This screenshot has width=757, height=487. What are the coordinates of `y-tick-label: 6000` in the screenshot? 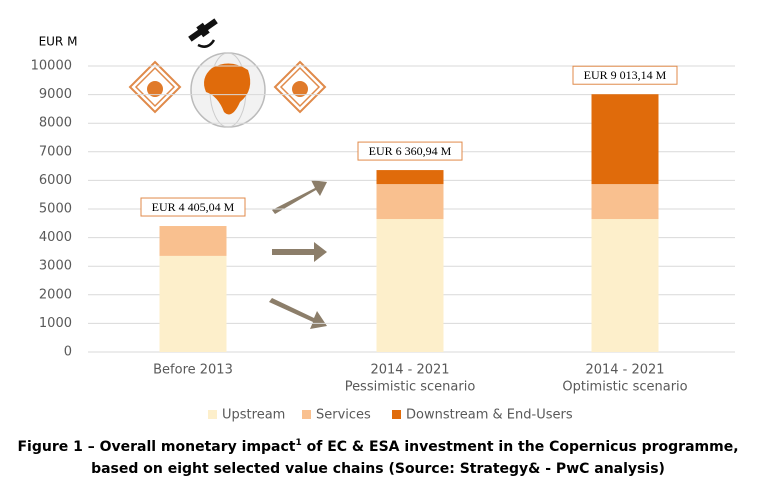 It's located at (55, 180).